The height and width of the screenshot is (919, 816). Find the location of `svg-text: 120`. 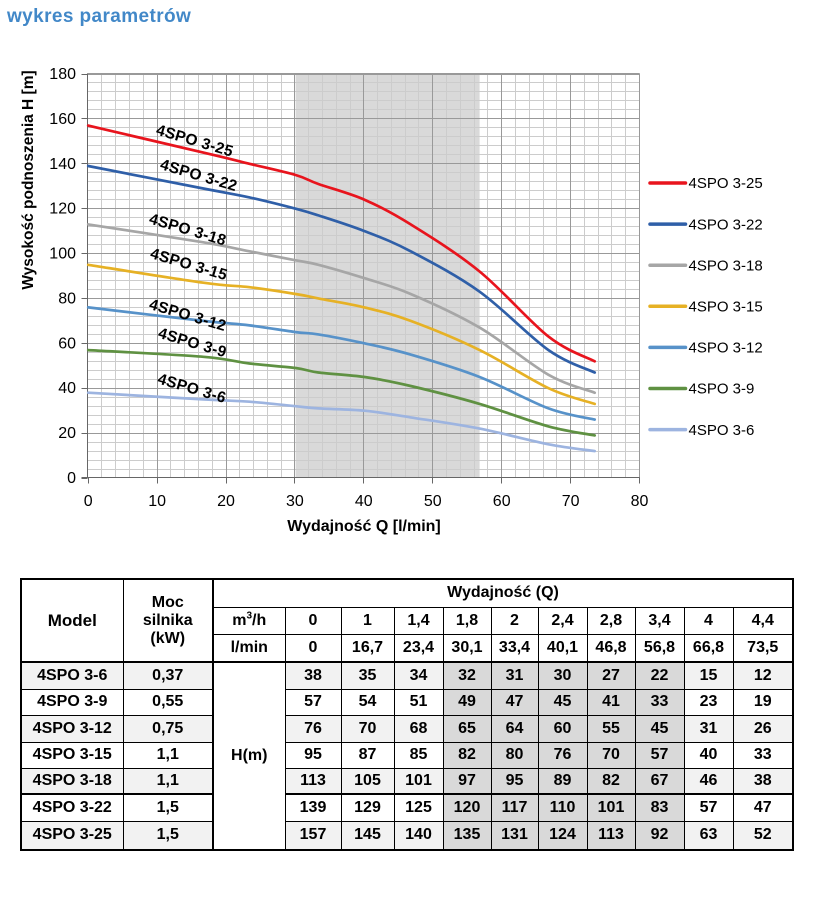

svg-text: 120 is located at coordinates (62, 209).